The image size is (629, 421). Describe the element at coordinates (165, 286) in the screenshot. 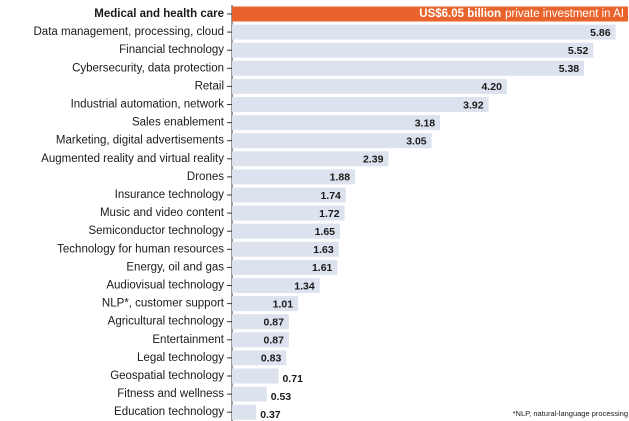

I see `category-label: Audiovisual technology` at that location.